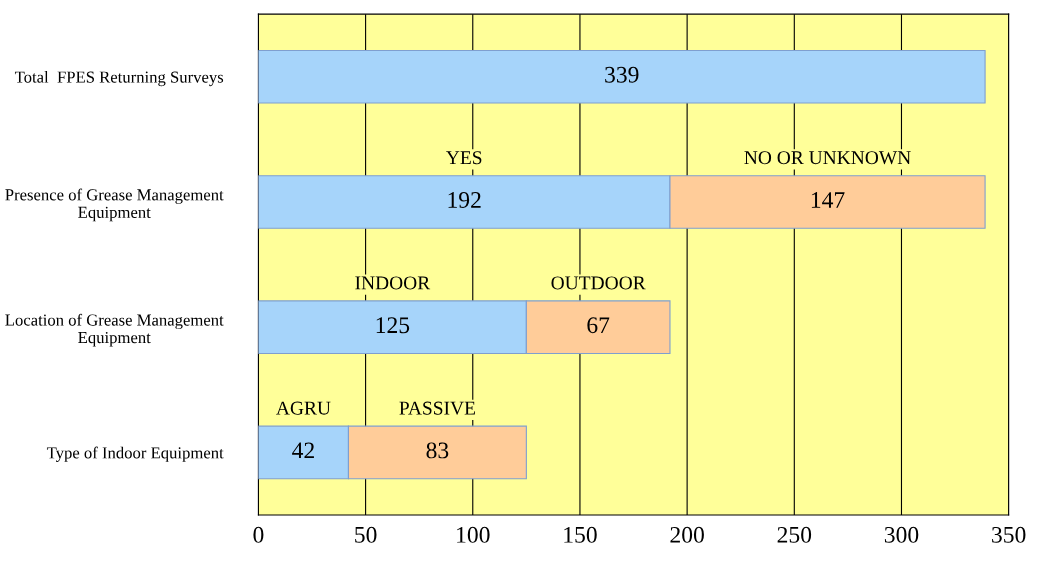 The height and width of the screenshot is (566, 1042). Describe the element at coordinates (303, 408) in the screenshot. I see `annotation: AGRU` at that location.